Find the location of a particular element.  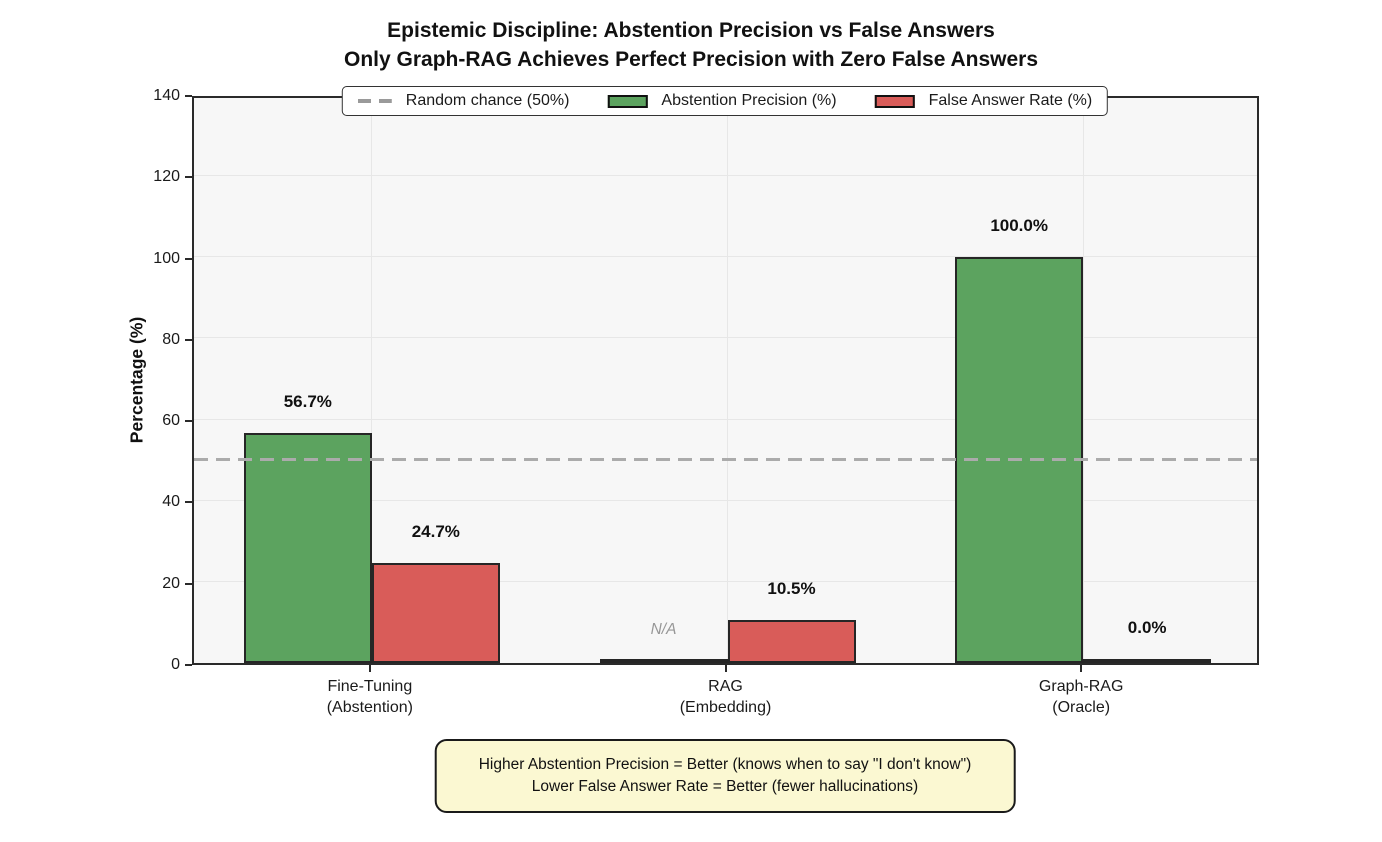

y-tick-label: 120 is located at coordinates (166, 177).